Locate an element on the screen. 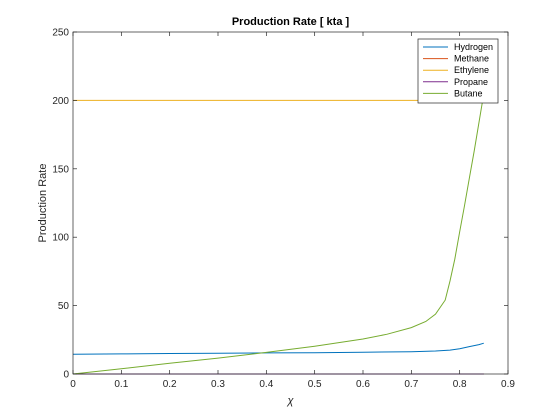 The height and width of the screenshot is (420, 560). x-tick-label: 0.5 is located at coordinates (315, 384).